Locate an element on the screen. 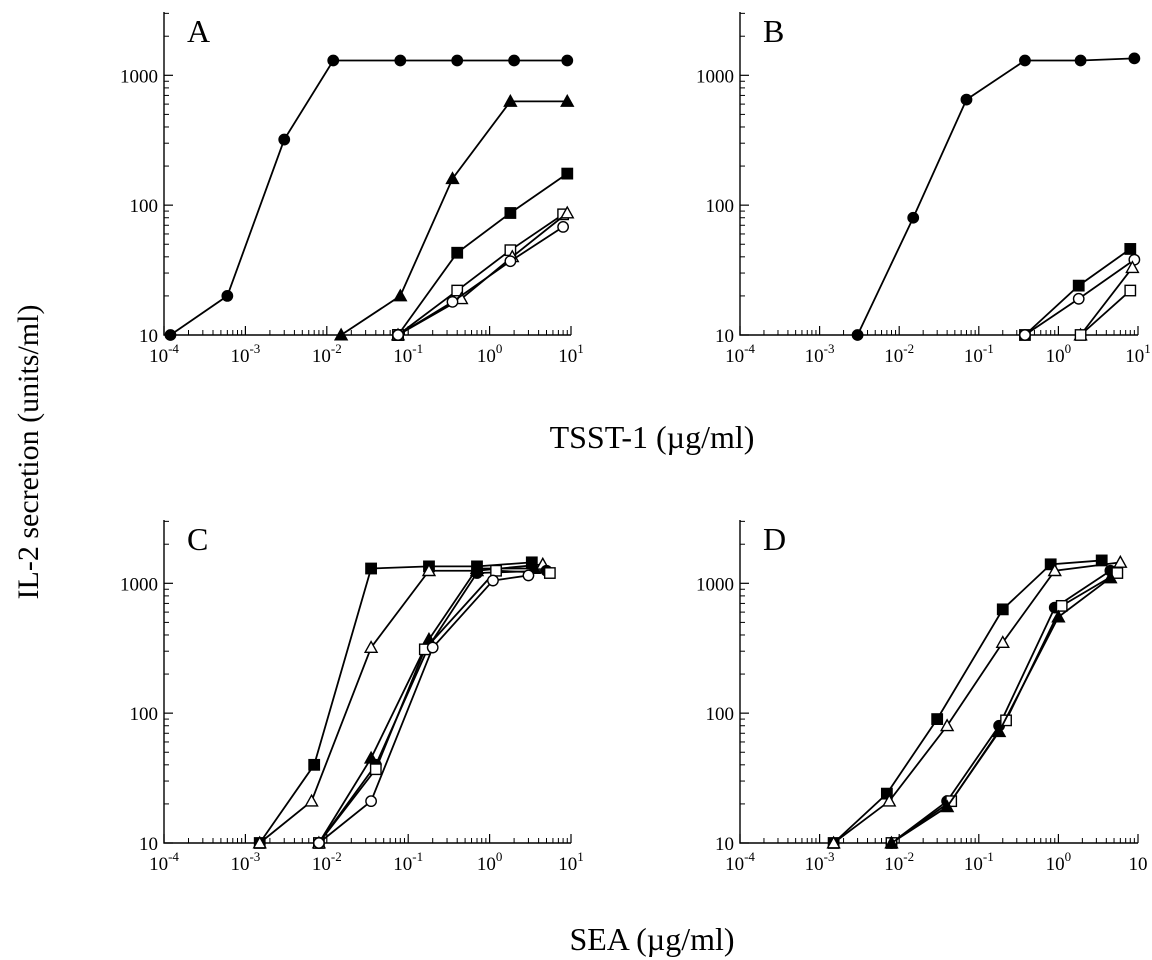 This screenshot has height=960, width=1152. panel-label: A is located at coordinates (198, 31).